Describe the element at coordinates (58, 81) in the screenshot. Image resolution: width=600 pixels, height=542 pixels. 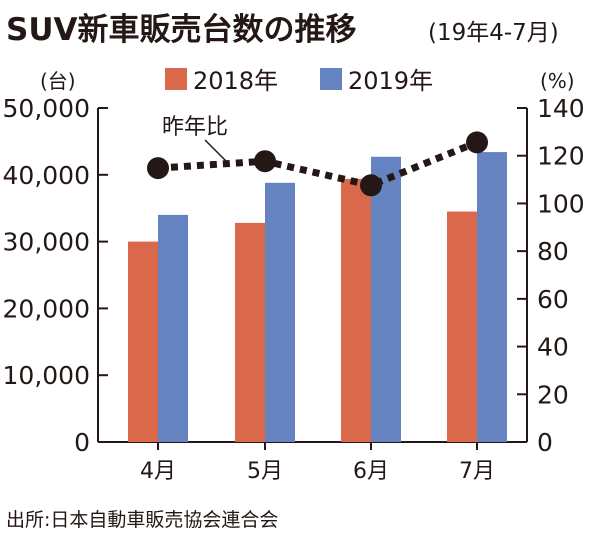
I see `y-axis-label: (台)` at that location.